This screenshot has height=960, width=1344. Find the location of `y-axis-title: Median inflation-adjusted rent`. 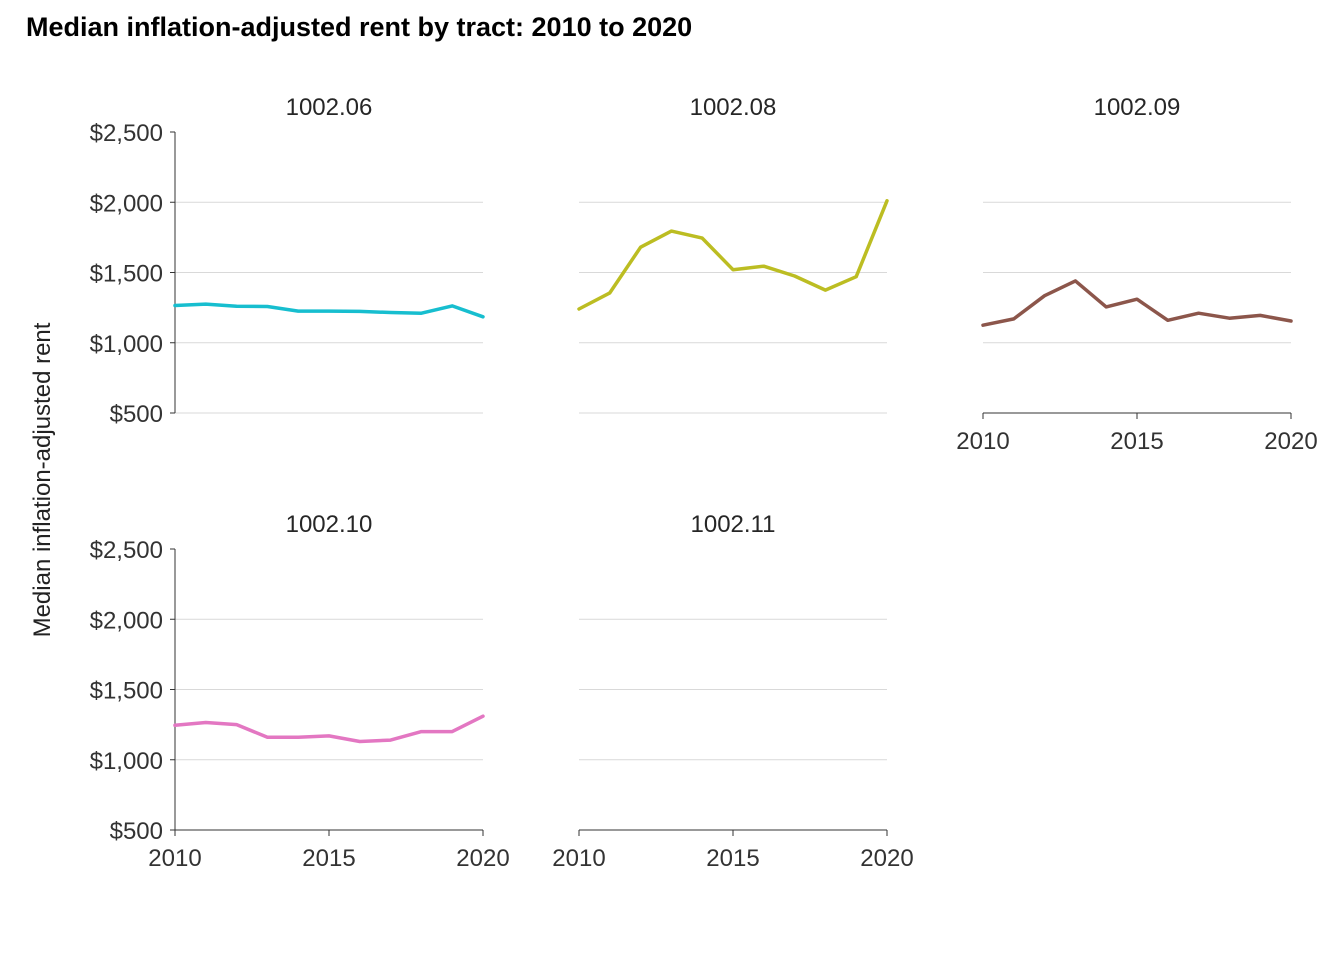

y-axis-title: Median inflation-adjusted rent is located at coordinates (42, 479).